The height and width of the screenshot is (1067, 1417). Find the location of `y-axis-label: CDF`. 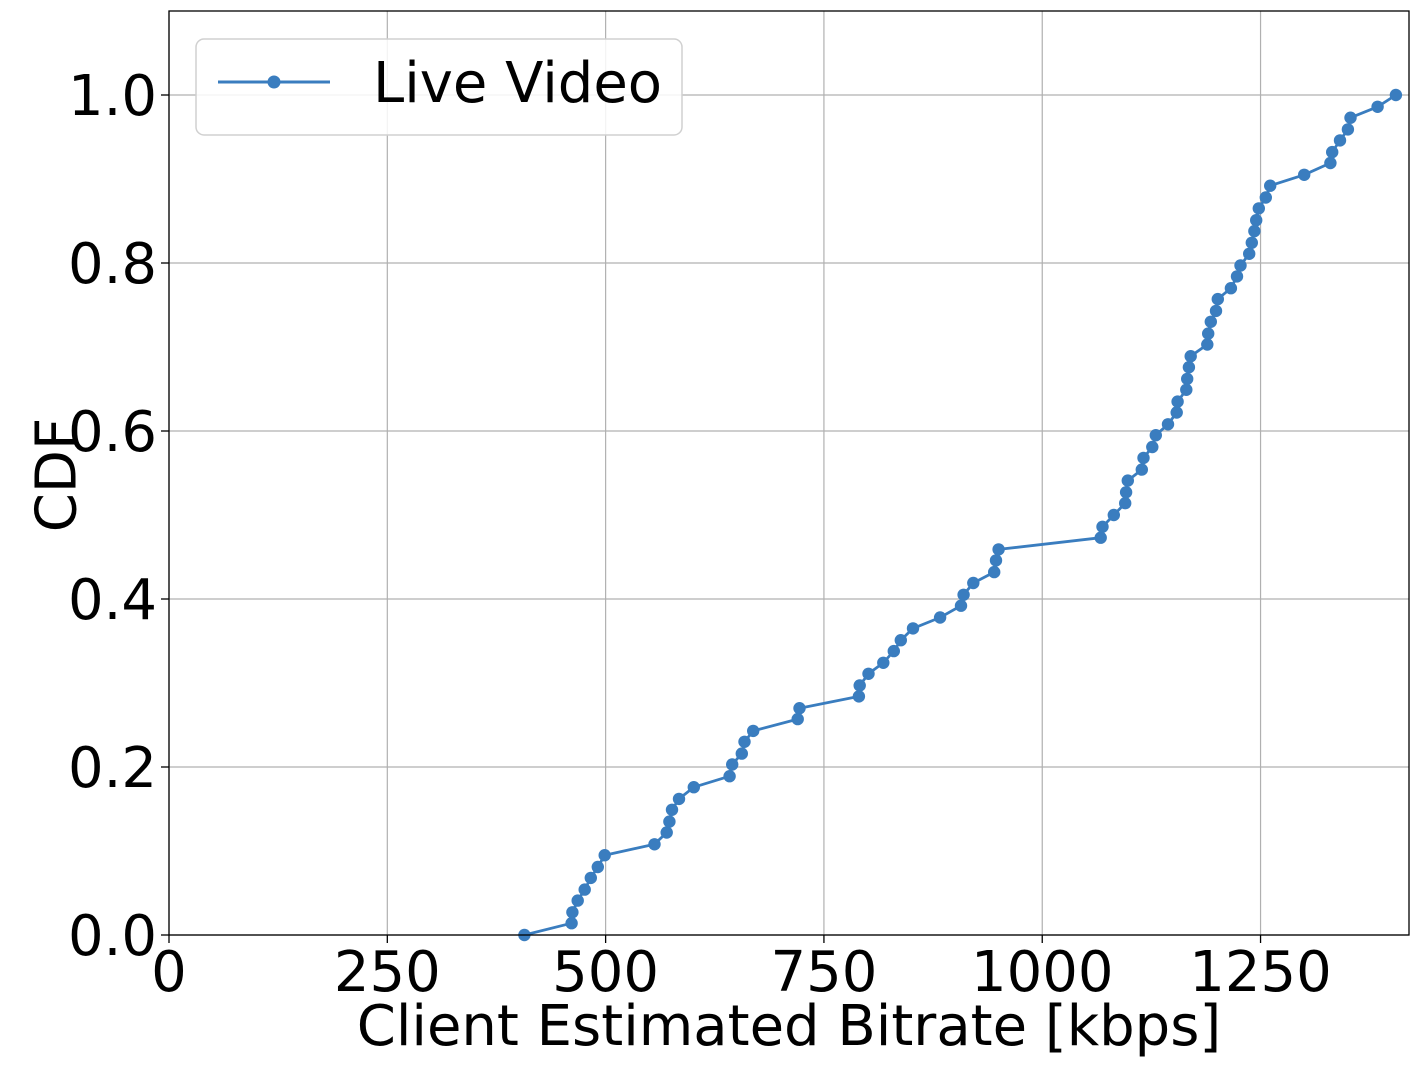

y-axis-label: CDF is located at coordinates (57, 475).